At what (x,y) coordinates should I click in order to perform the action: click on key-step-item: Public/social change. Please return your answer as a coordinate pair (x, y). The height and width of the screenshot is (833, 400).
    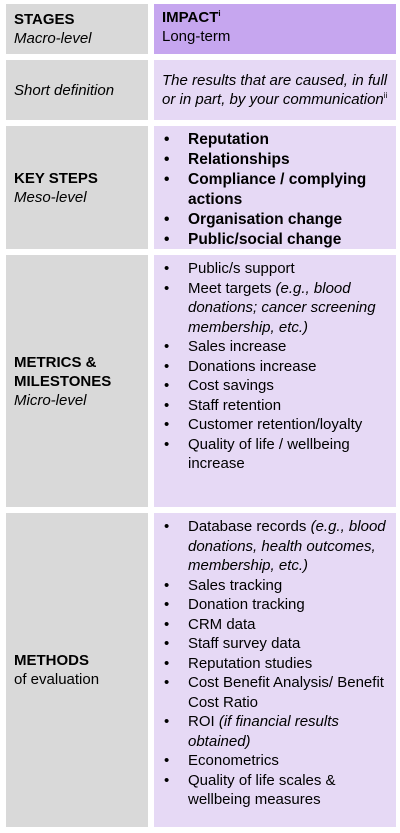
    Looking at the image, I should click on (275, 240).